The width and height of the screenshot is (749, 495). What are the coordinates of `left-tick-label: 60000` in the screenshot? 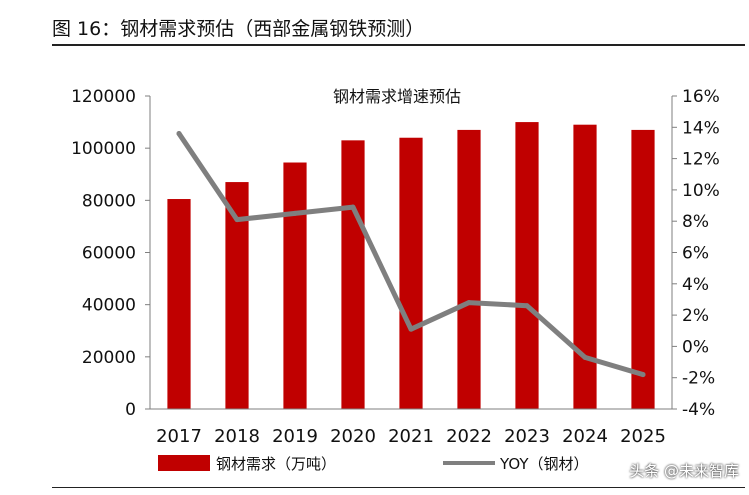 It's located at (109, 254).